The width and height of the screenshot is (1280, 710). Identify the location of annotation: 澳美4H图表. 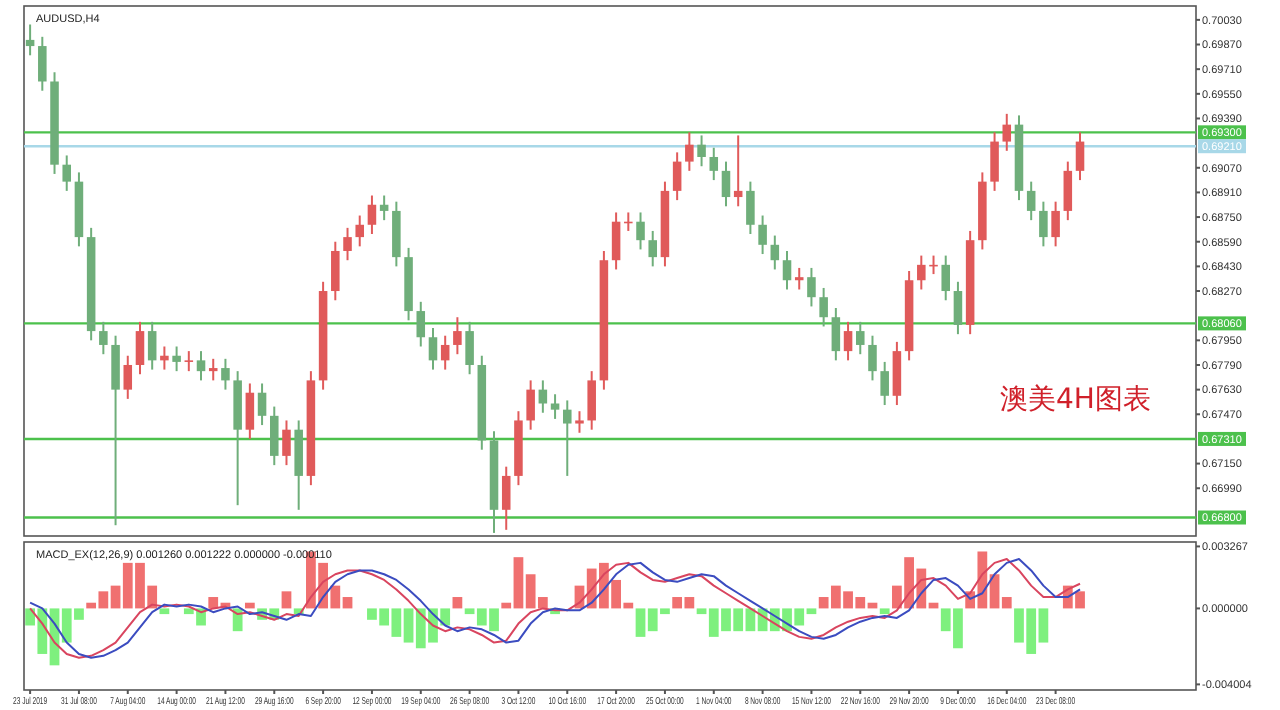
(1075, 400).